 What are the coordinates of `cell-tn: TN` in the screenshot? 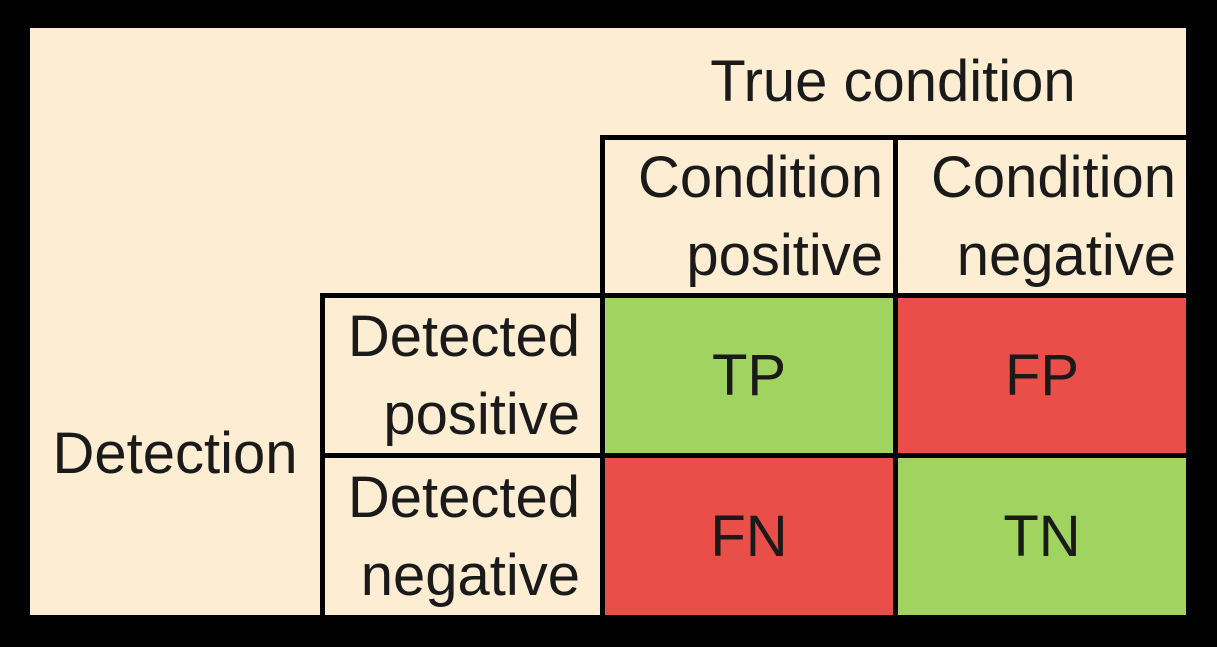 It's located at (1042, 536).